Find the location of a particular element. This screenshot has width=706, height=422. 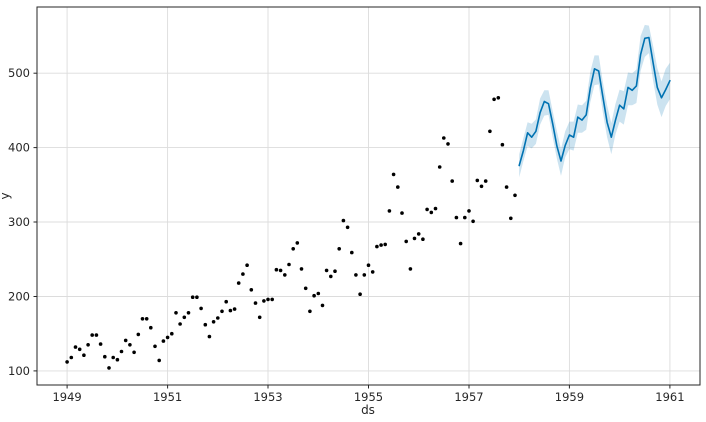

uncertainty-band is located at coordinates (594, 101).